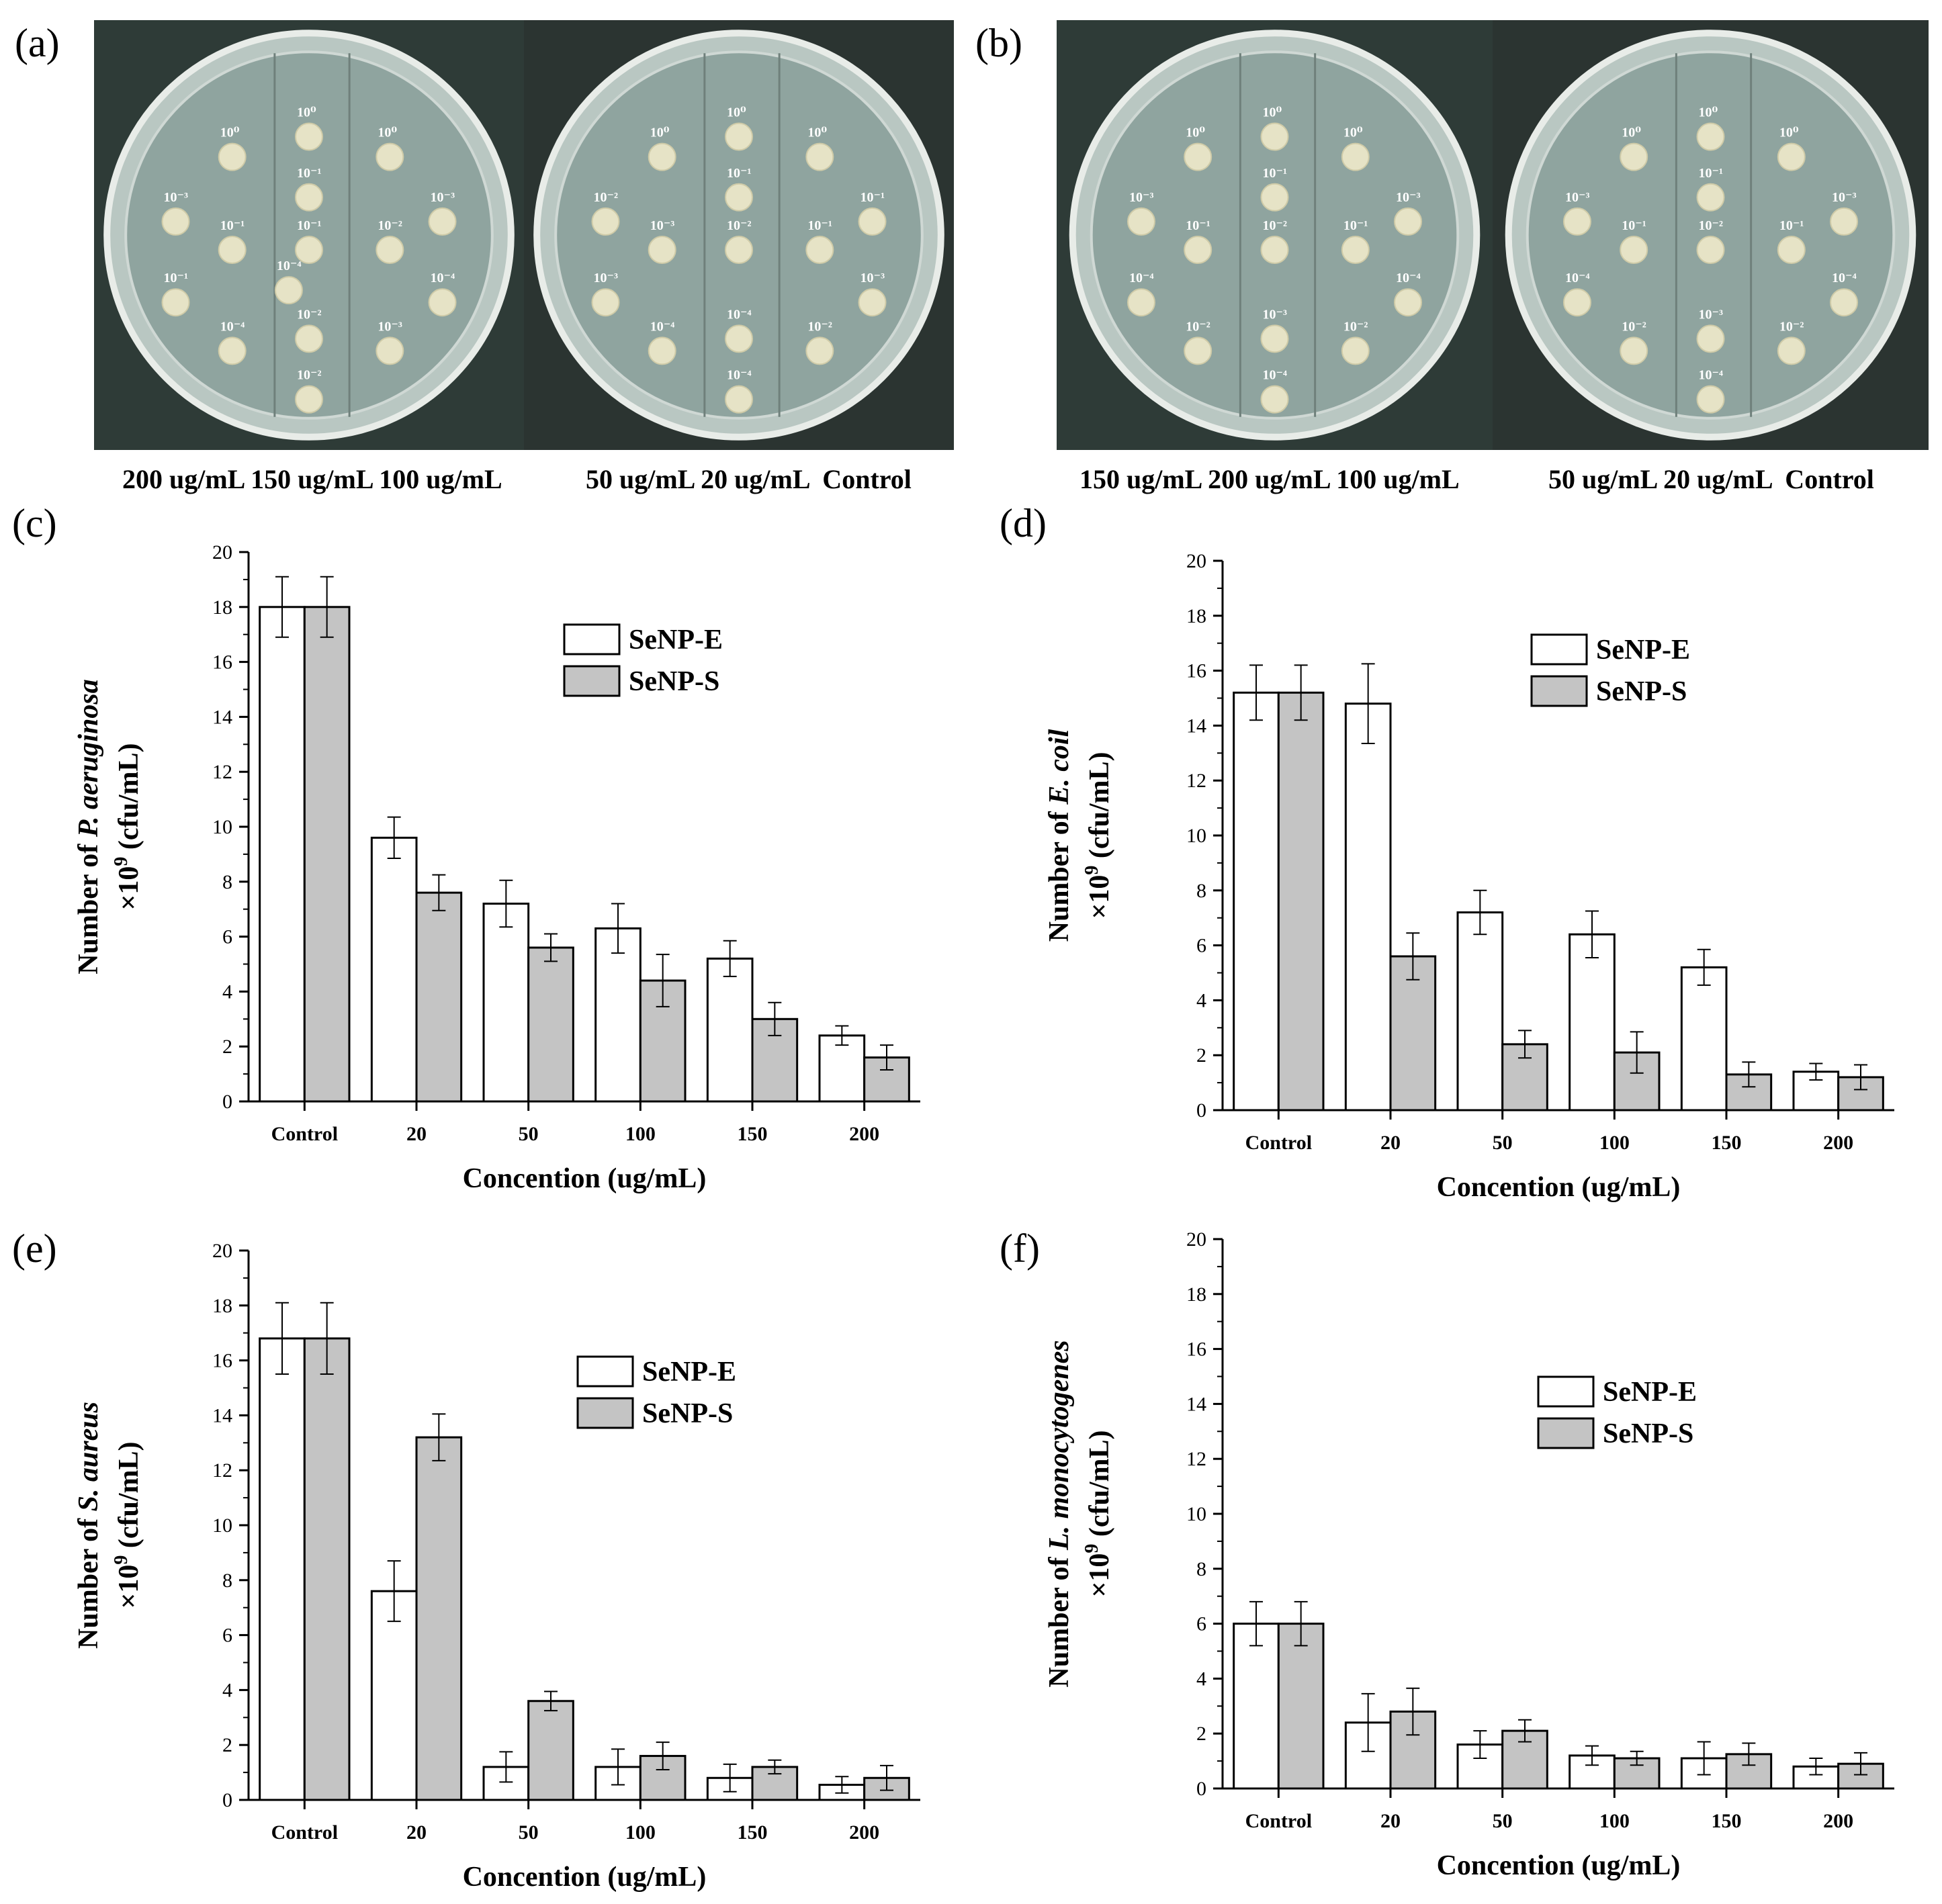 The image size is (1942, 1904). What do you see at coordinates (1024, 523) in the screenshot?
I see `panel-label-d: (d)` at bounding box center [1024, 523].